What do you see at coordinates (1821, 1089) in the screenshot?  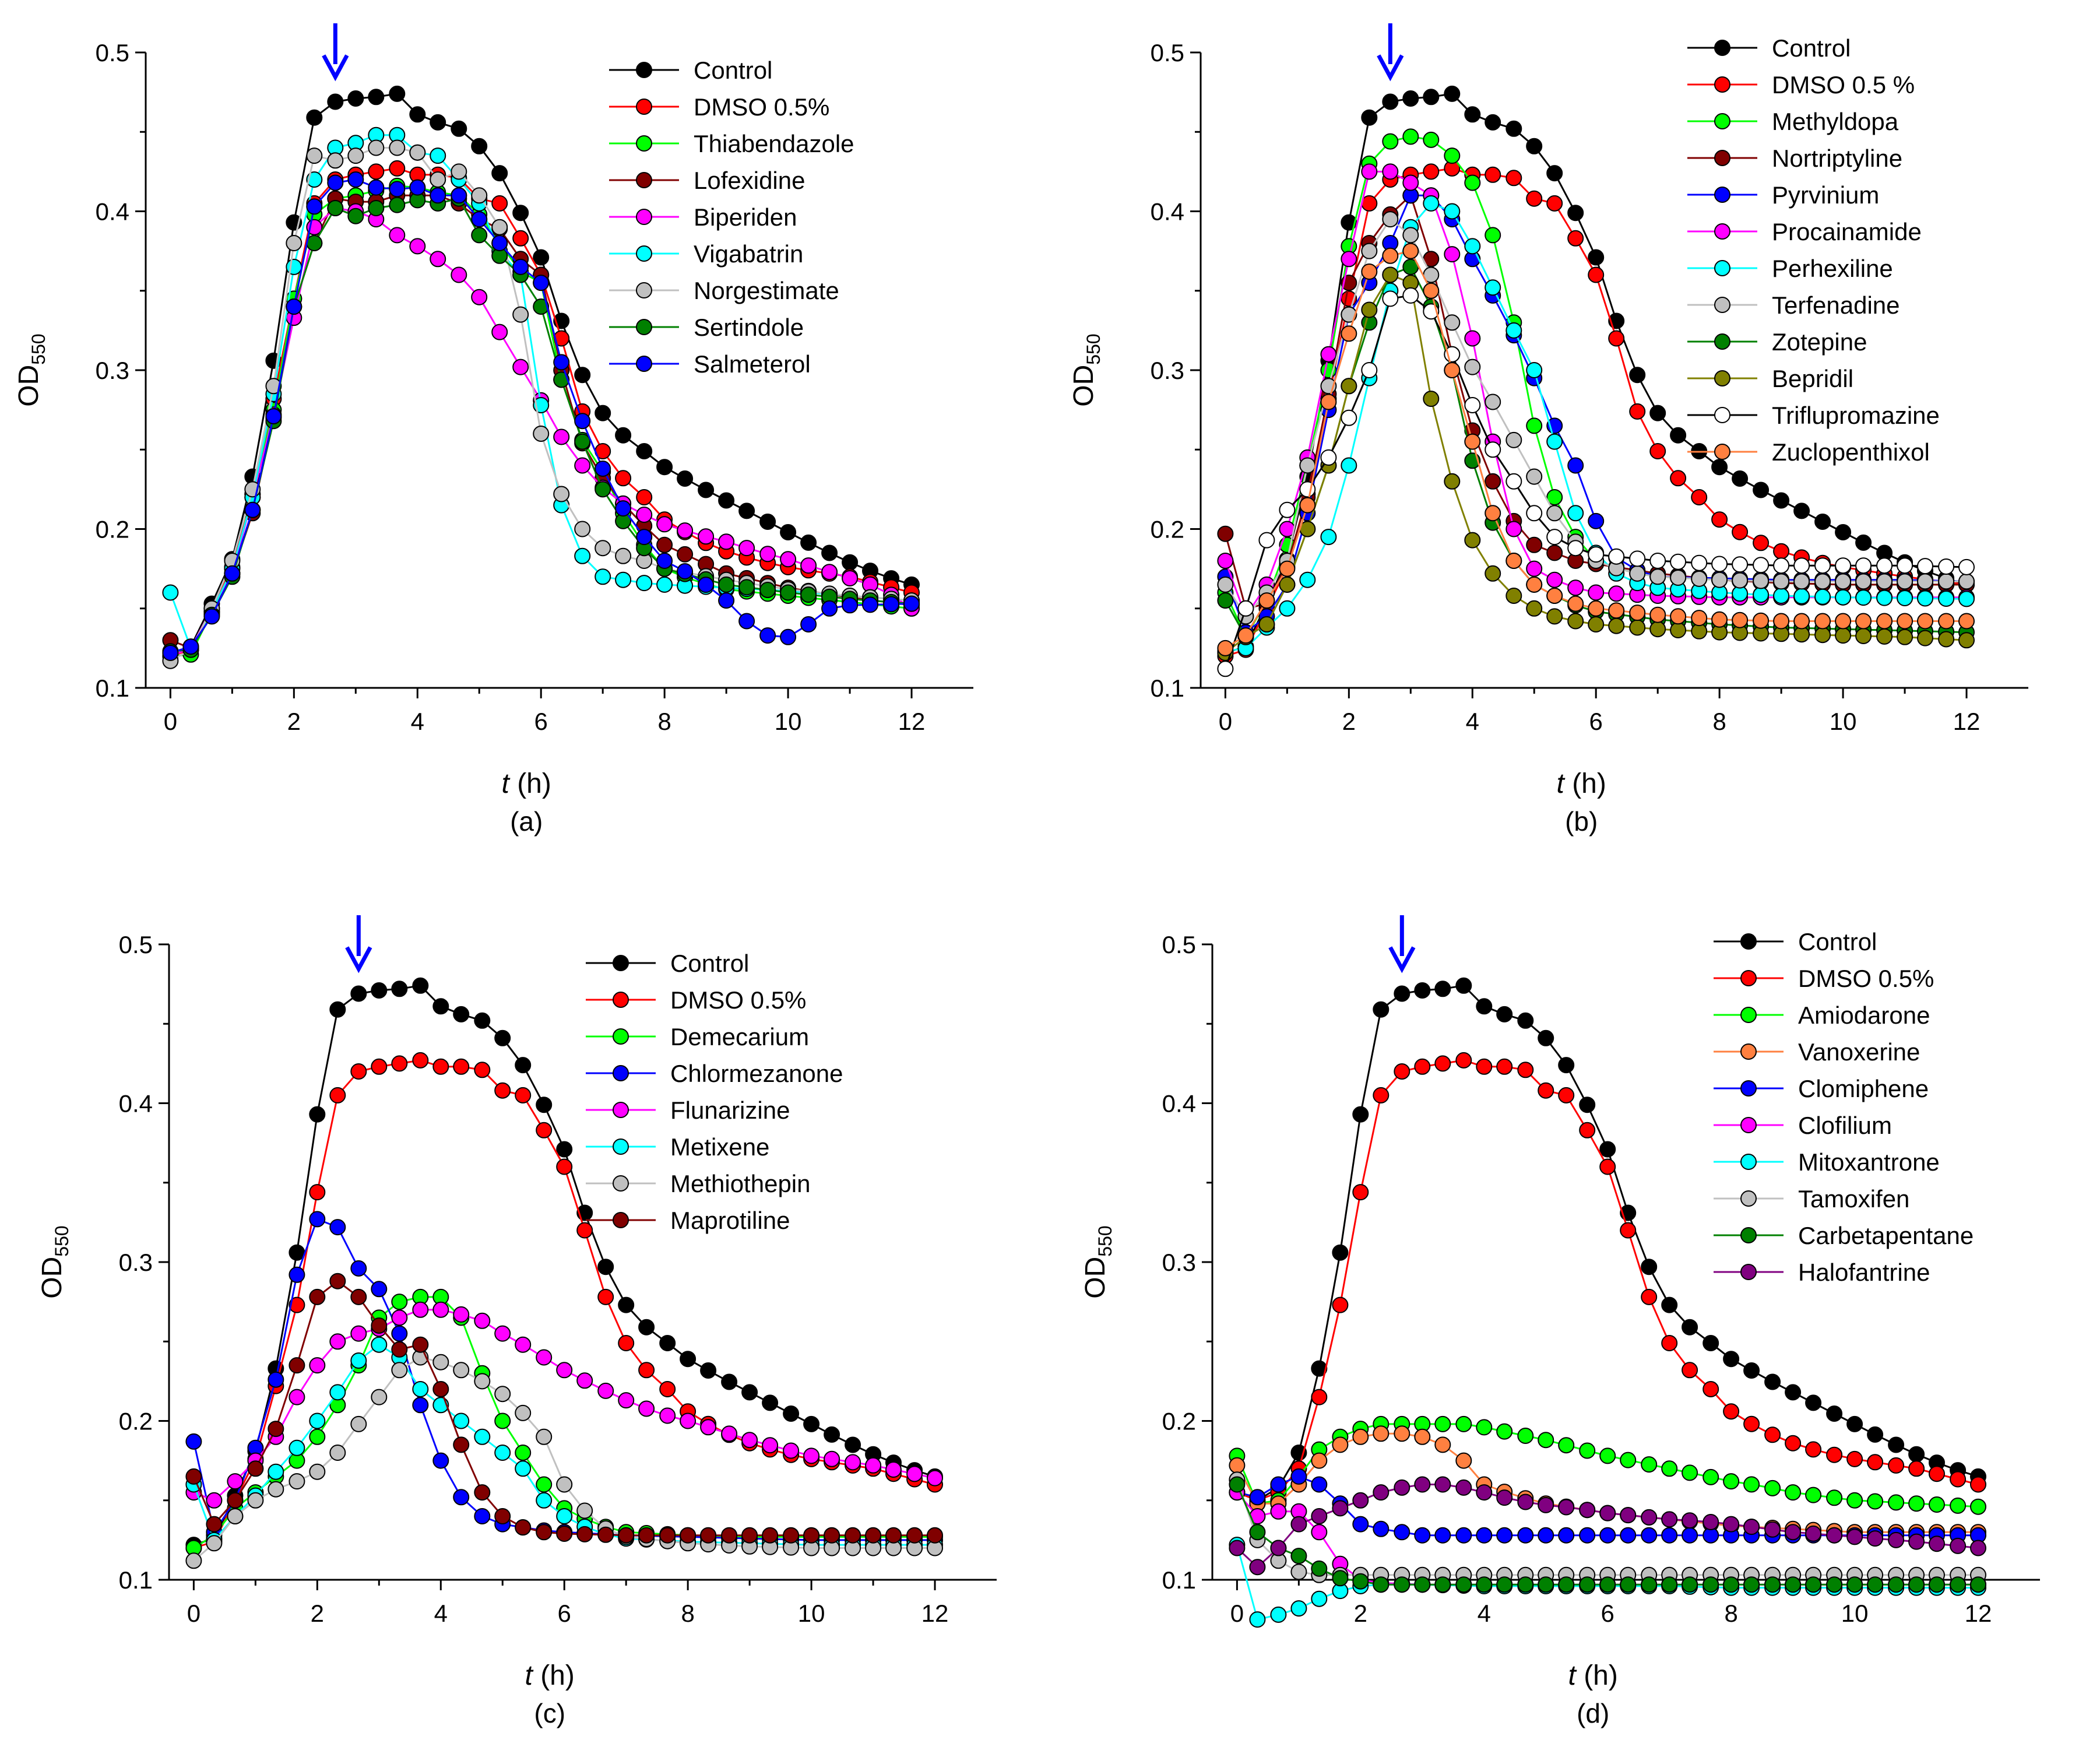 I see `legend-item-clomiphene: Clomiphene` at bounding box center [1821, 1089].